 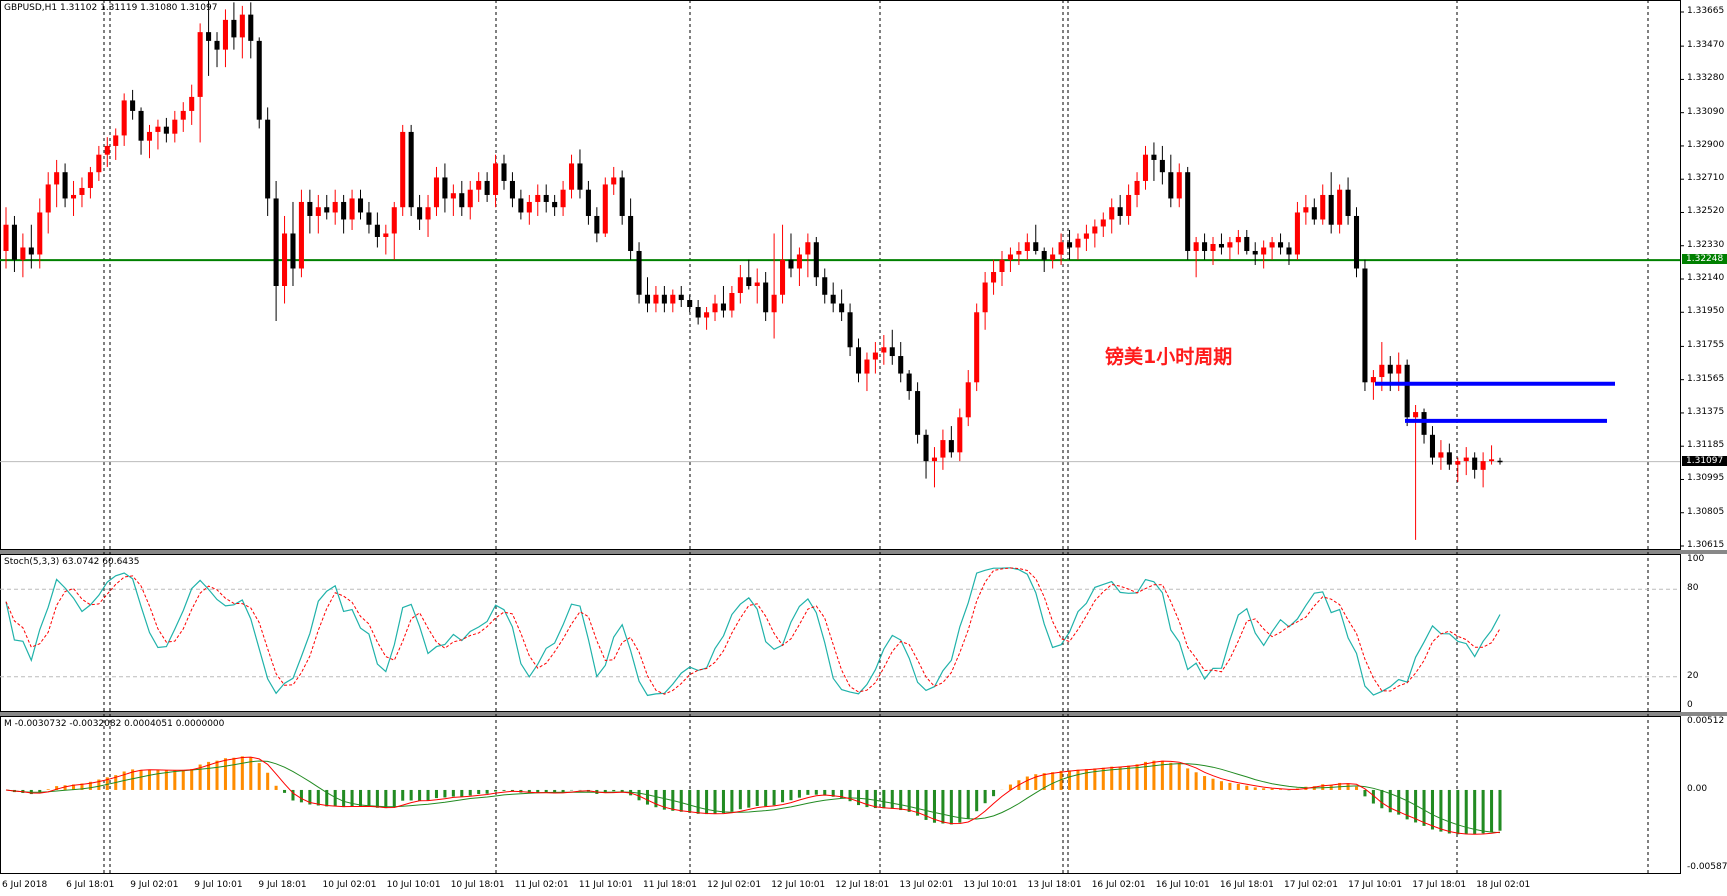 I want to click on chart-annotation: 镑美1小时周期, so click(x=1169, y=357).